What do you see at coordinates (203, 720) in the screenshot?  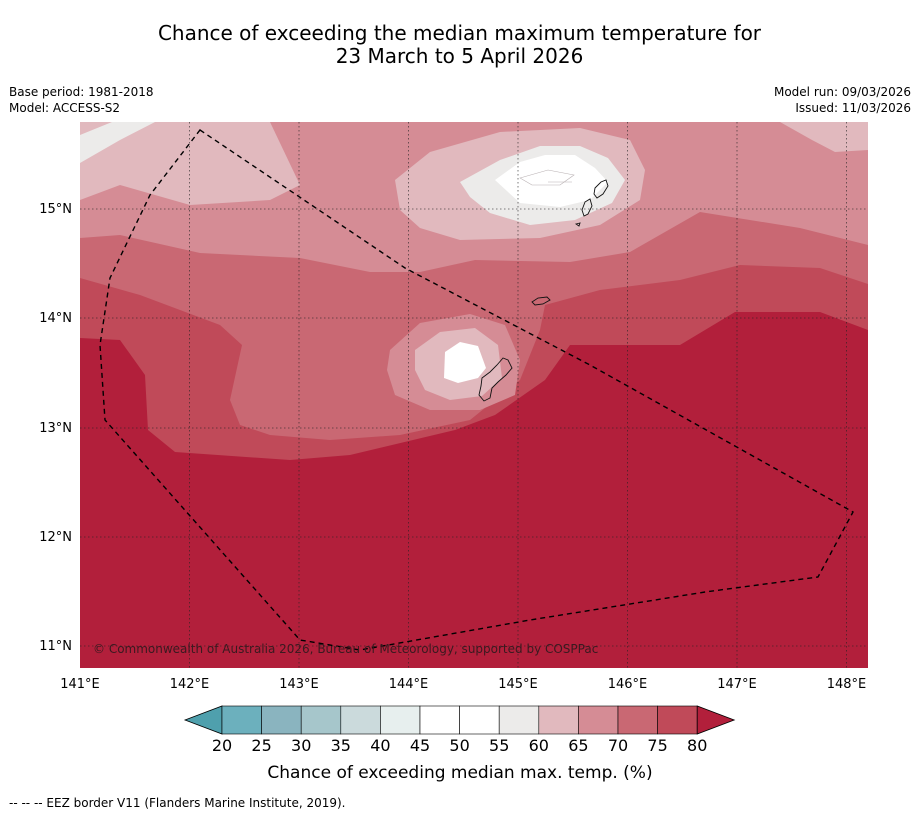 I see `colorbar-extend-low` at bounding box center [203, 720].